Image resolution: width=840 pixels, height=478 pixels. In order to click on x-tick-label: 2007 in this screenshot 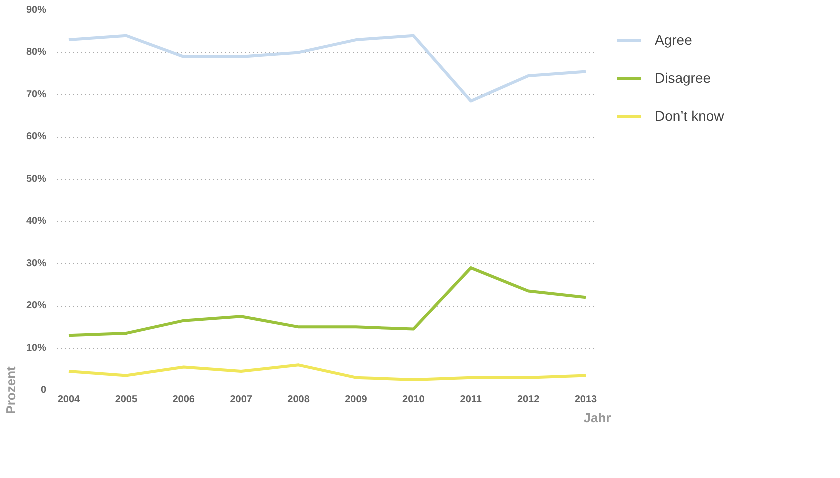, I will do `click(241, 400)`.